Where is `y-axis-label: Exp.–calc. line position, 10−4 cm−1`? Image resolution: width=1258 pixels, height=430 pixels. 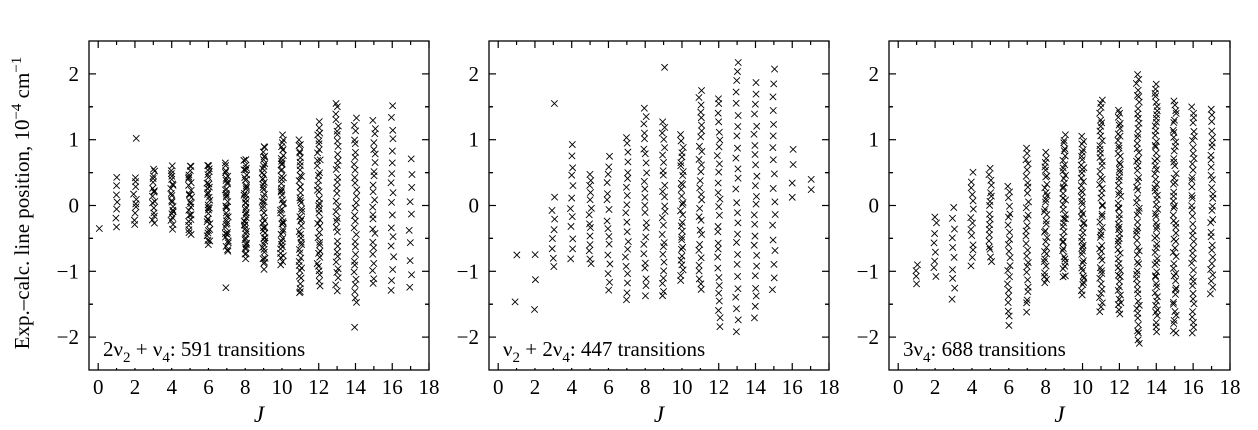 y-axis-label: Exp.–calc. line position, 10−4 cm−1 is located at coordinates (21, 203).